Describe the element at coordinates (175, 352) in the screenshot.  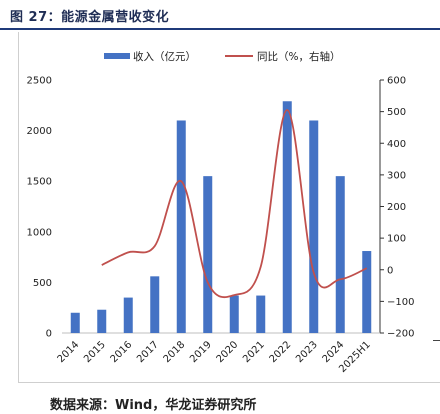
I see `x-tick-label: 2018` at that location.